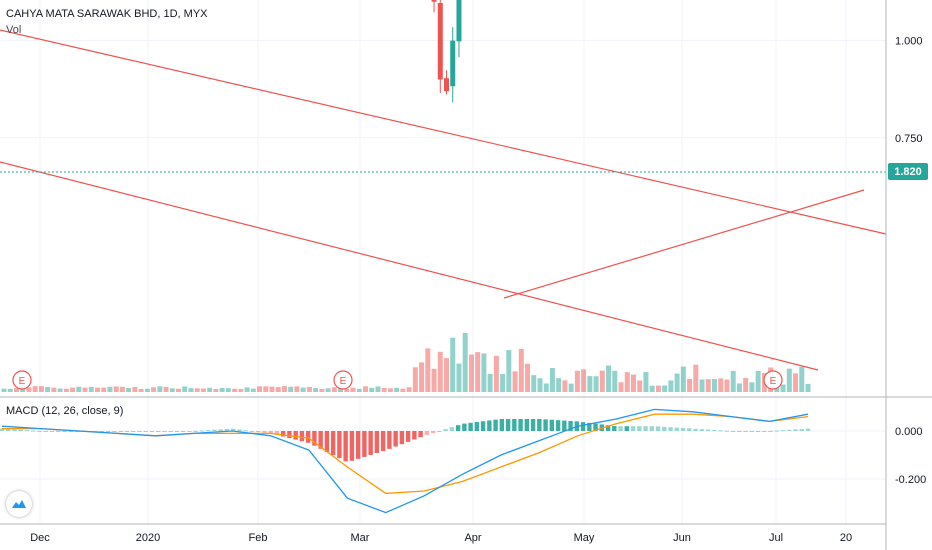 This screenshot has width=932, height=550. What do you see at coordinates (908, 171) in the screenshot?
I see `last-price-label: 1.820` at bounding box center [908, 171].